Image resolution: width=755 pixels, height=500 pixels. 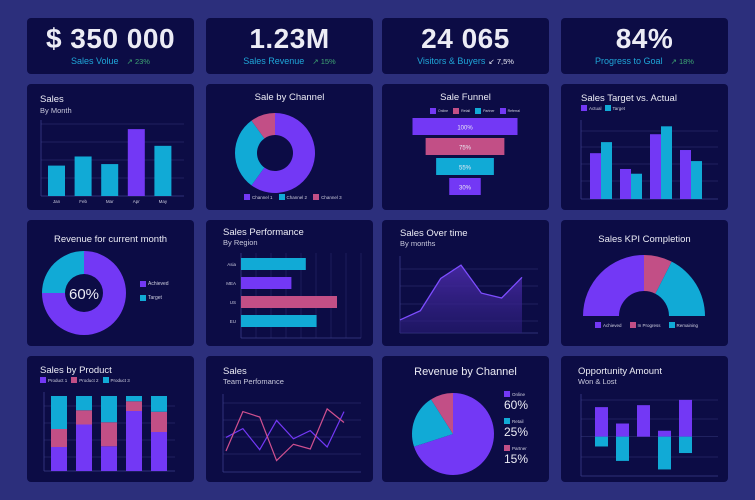 What do you see at coordinates (466, 111) in the screenshot?
I see `legend-label: Retail` at bounding box center [466, 111].